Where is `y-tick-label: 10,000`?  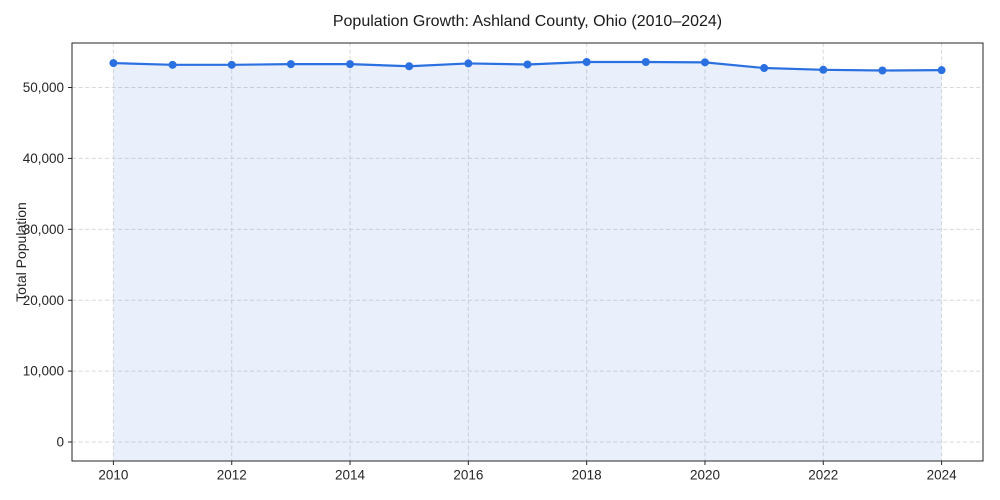
y-tick-label: 10,000 is located at coordinates (43, 371).